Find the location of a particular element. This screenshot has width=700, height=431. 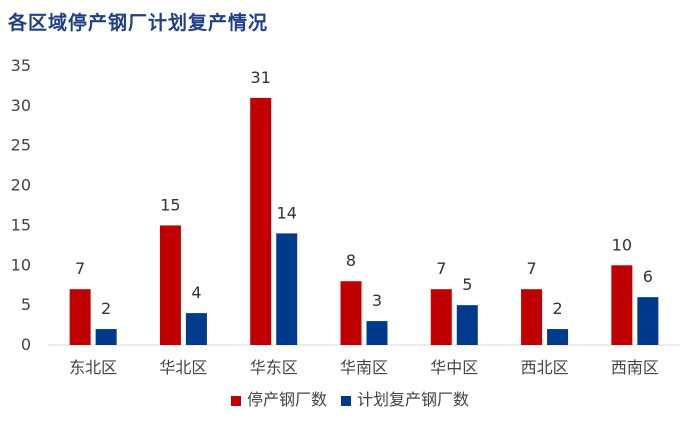

y-tick-label: 5 is located at coordinates (26, 304).